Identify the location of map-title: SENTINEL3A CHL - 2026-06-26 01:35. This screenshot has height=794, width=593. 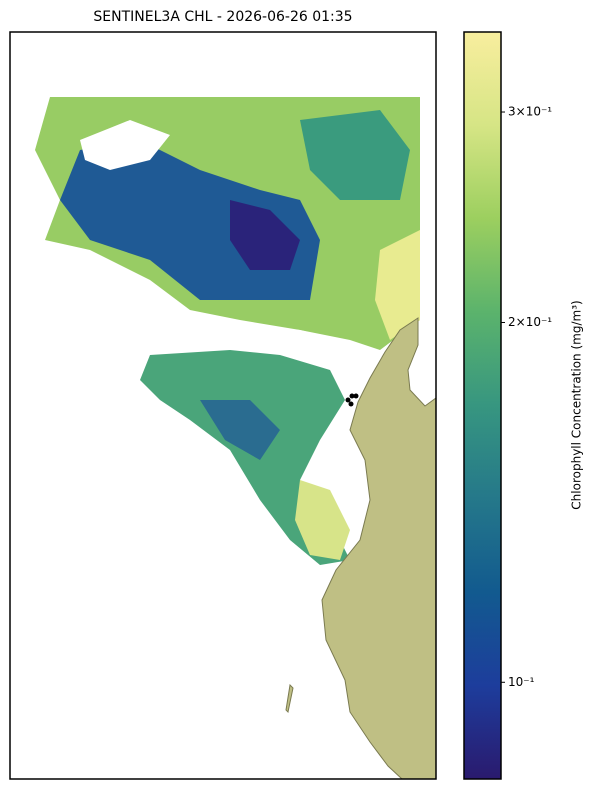
(222, 17).